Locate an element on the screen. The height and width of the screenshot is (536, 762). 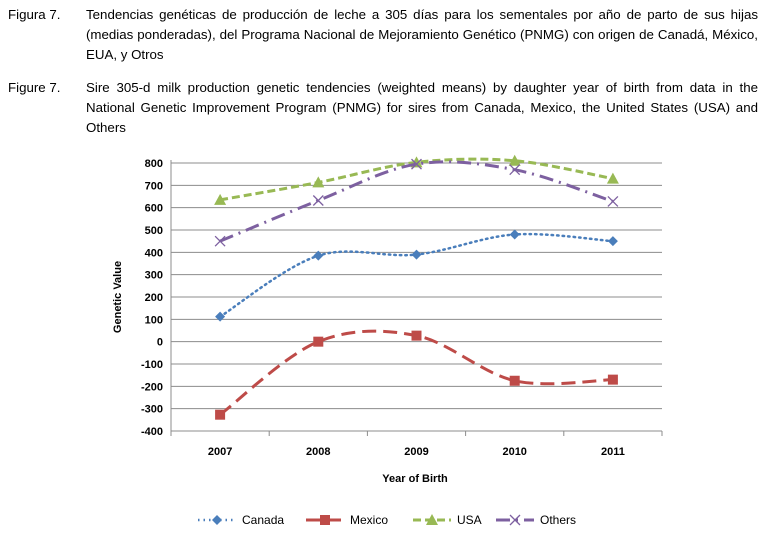
legend-label: Canada is located at coordinates (263, 520).